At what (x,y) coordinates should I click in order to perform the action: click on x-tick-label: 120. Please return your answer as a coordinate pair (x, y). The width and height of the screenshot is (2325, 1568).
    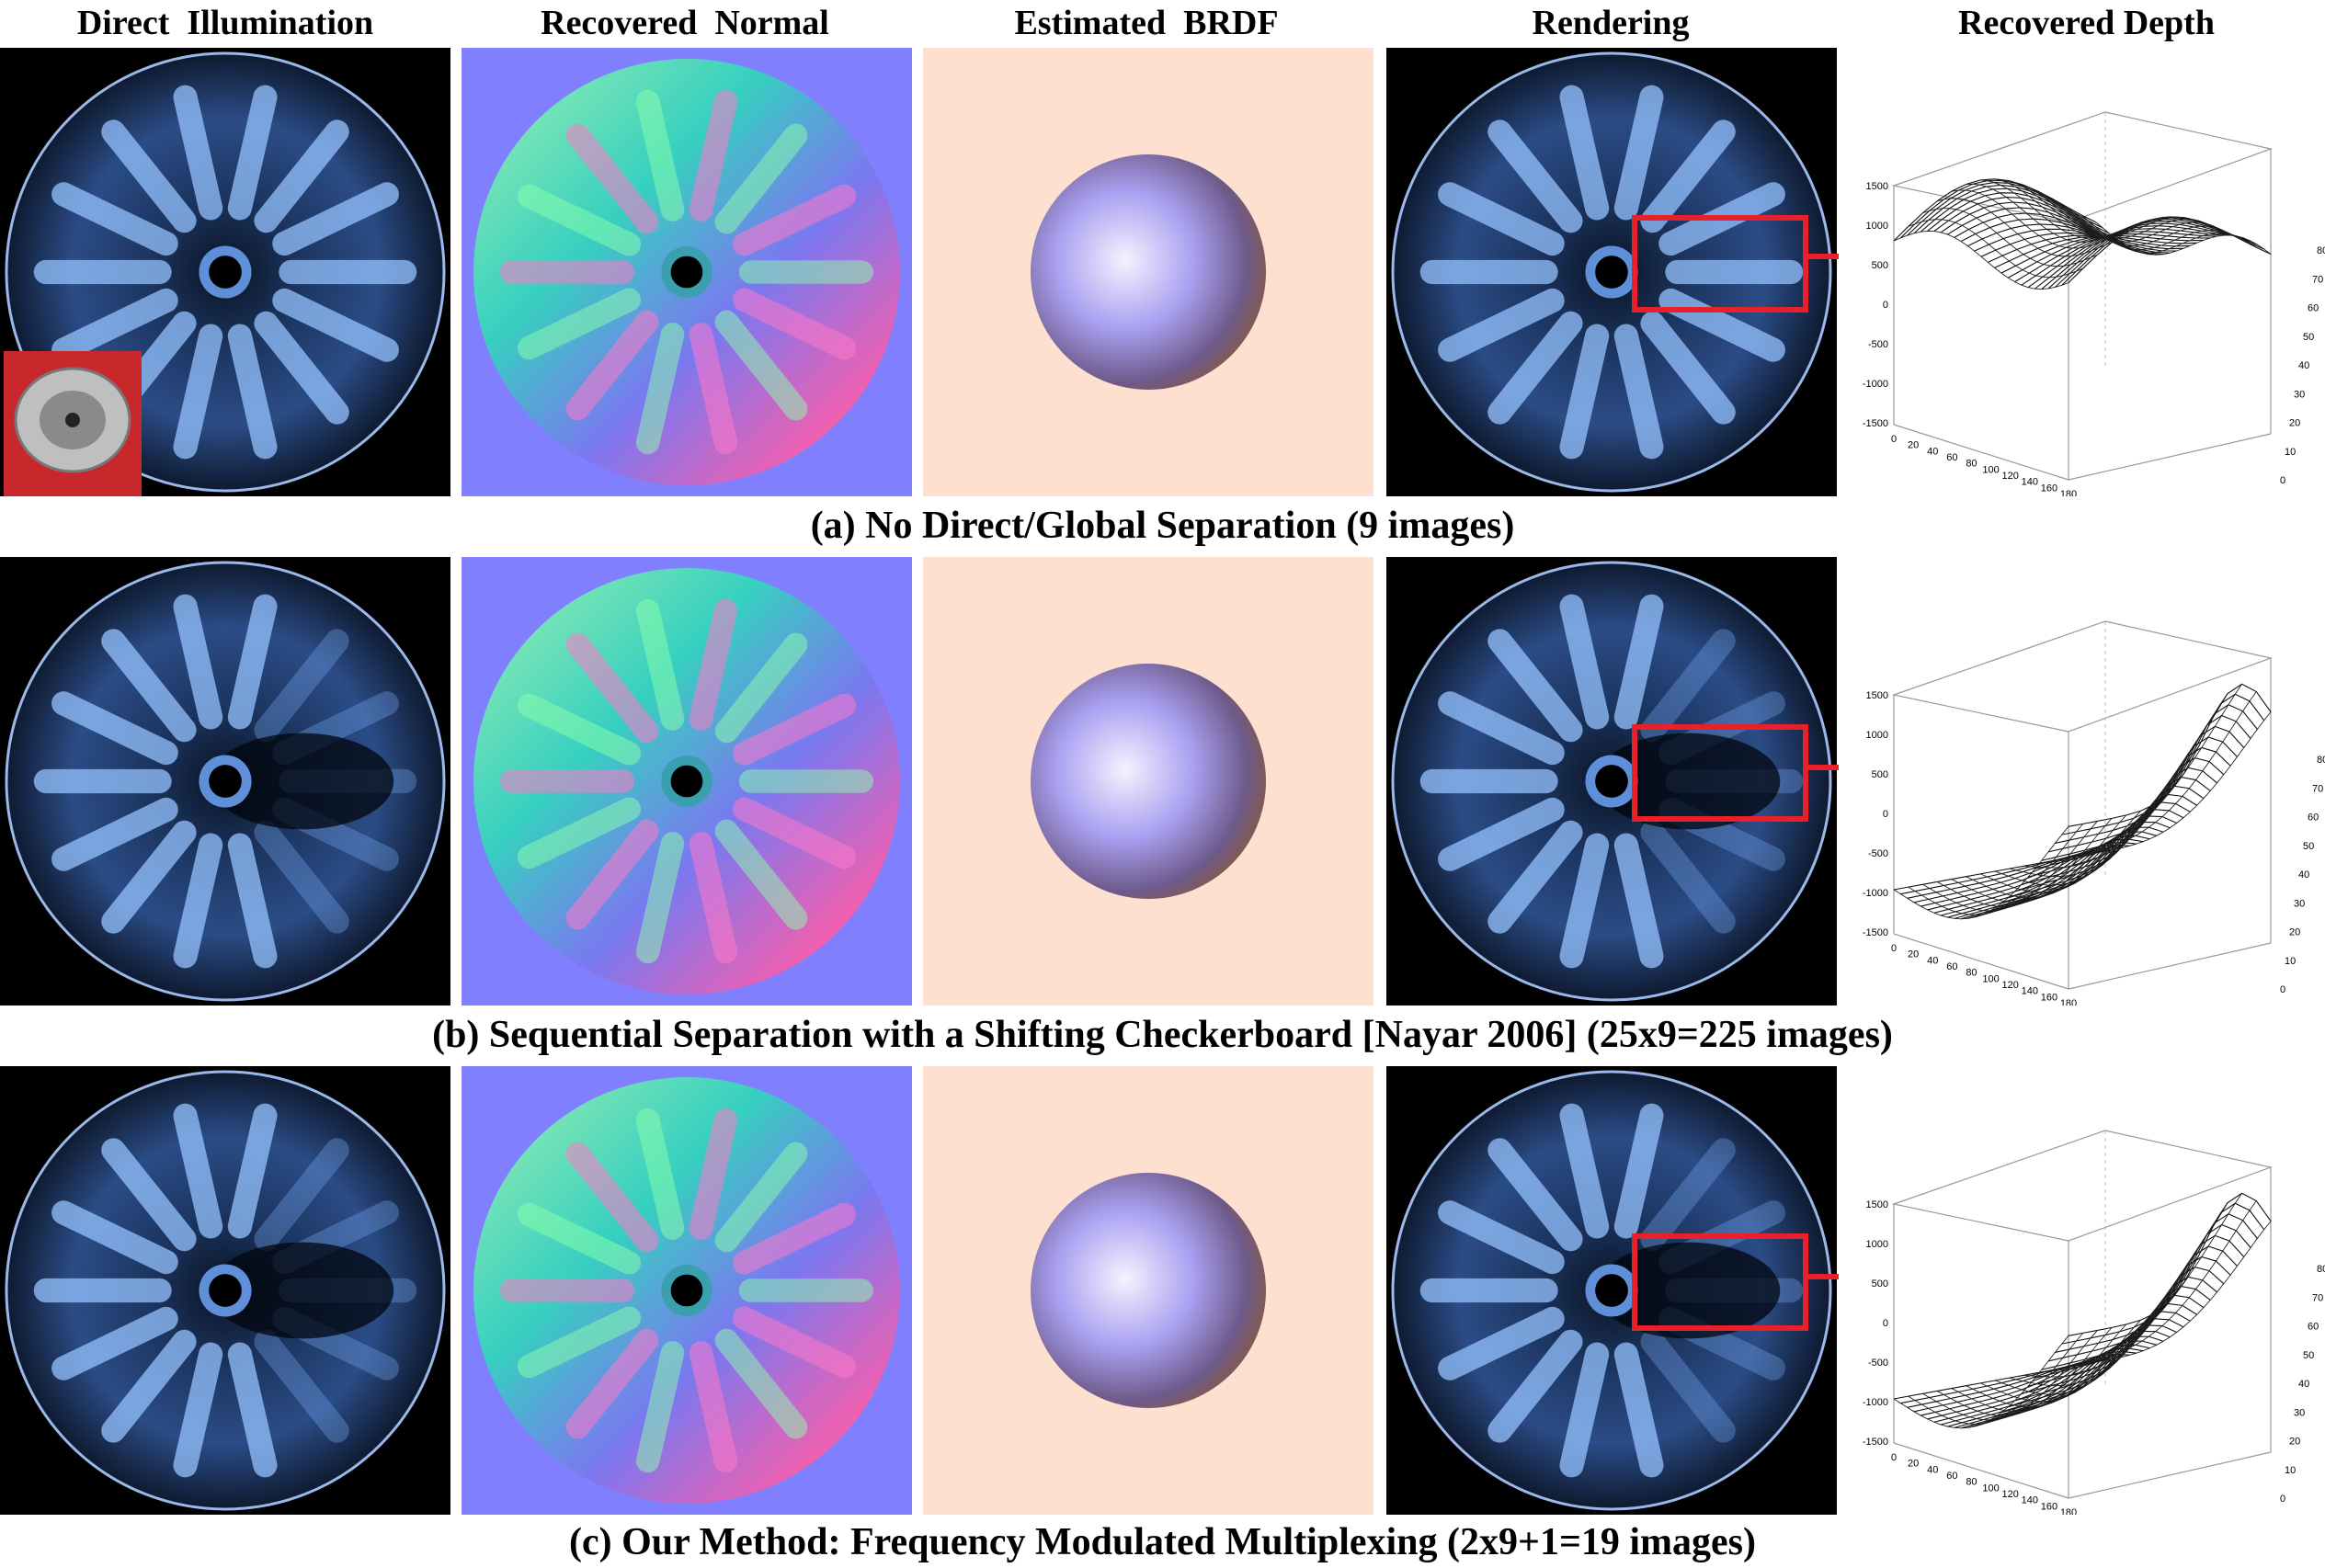
    Looking at the image, I should click on (2009, 1494).